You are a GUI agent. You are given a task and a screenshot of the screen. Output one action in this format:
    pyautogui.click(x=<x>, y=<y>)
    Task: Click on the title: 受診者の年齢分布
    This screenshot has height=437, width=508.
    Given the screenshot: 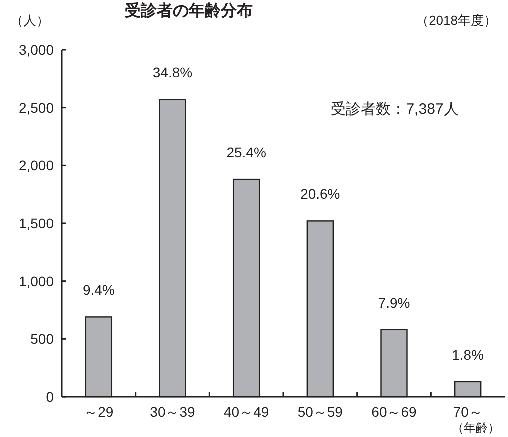 What is the action you would take?
    pyautogui.click(x=189, y=11)
    